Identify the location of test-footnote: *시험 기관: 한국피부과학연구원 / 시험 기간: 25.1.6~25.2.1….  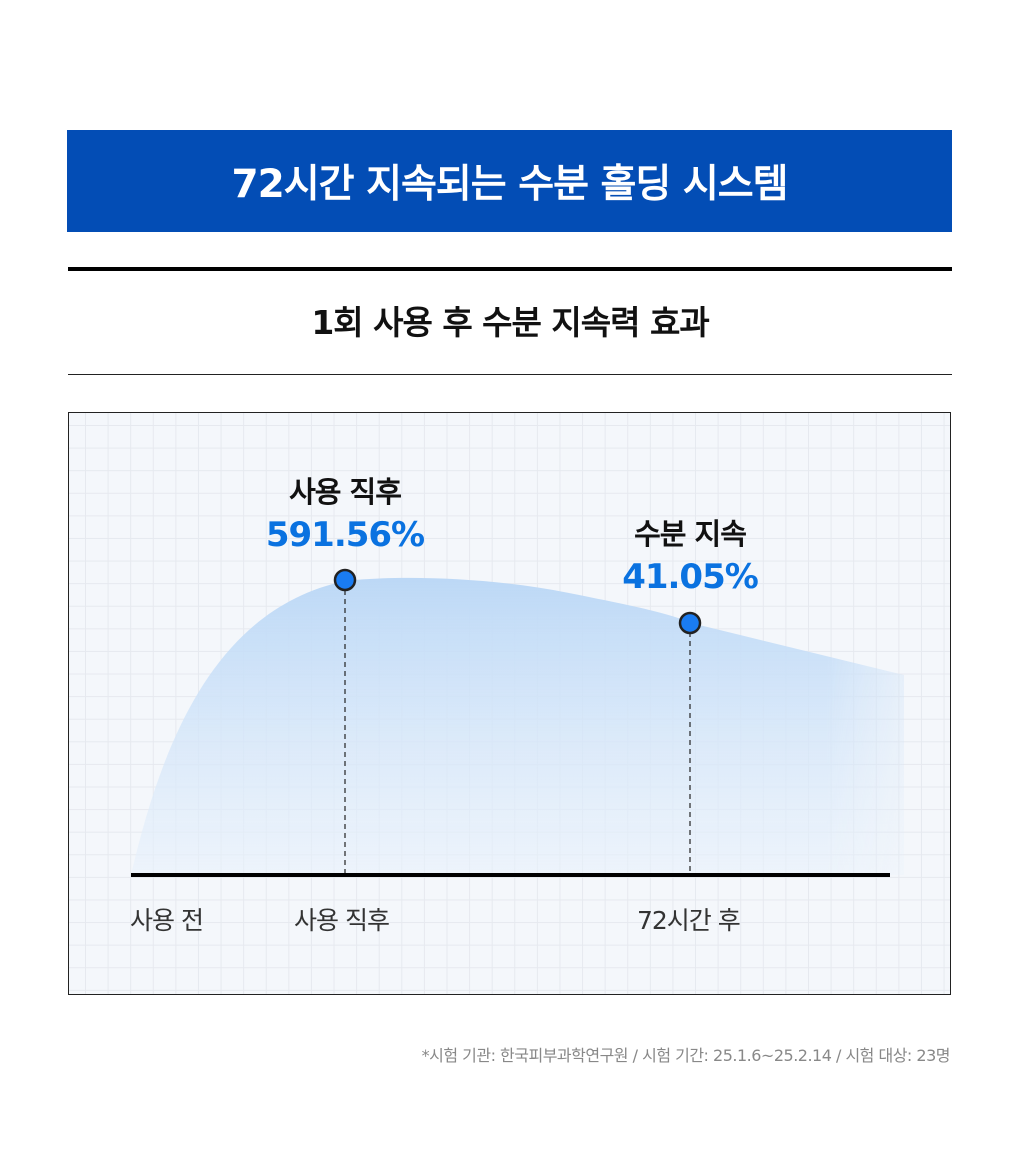
(686, 1055).